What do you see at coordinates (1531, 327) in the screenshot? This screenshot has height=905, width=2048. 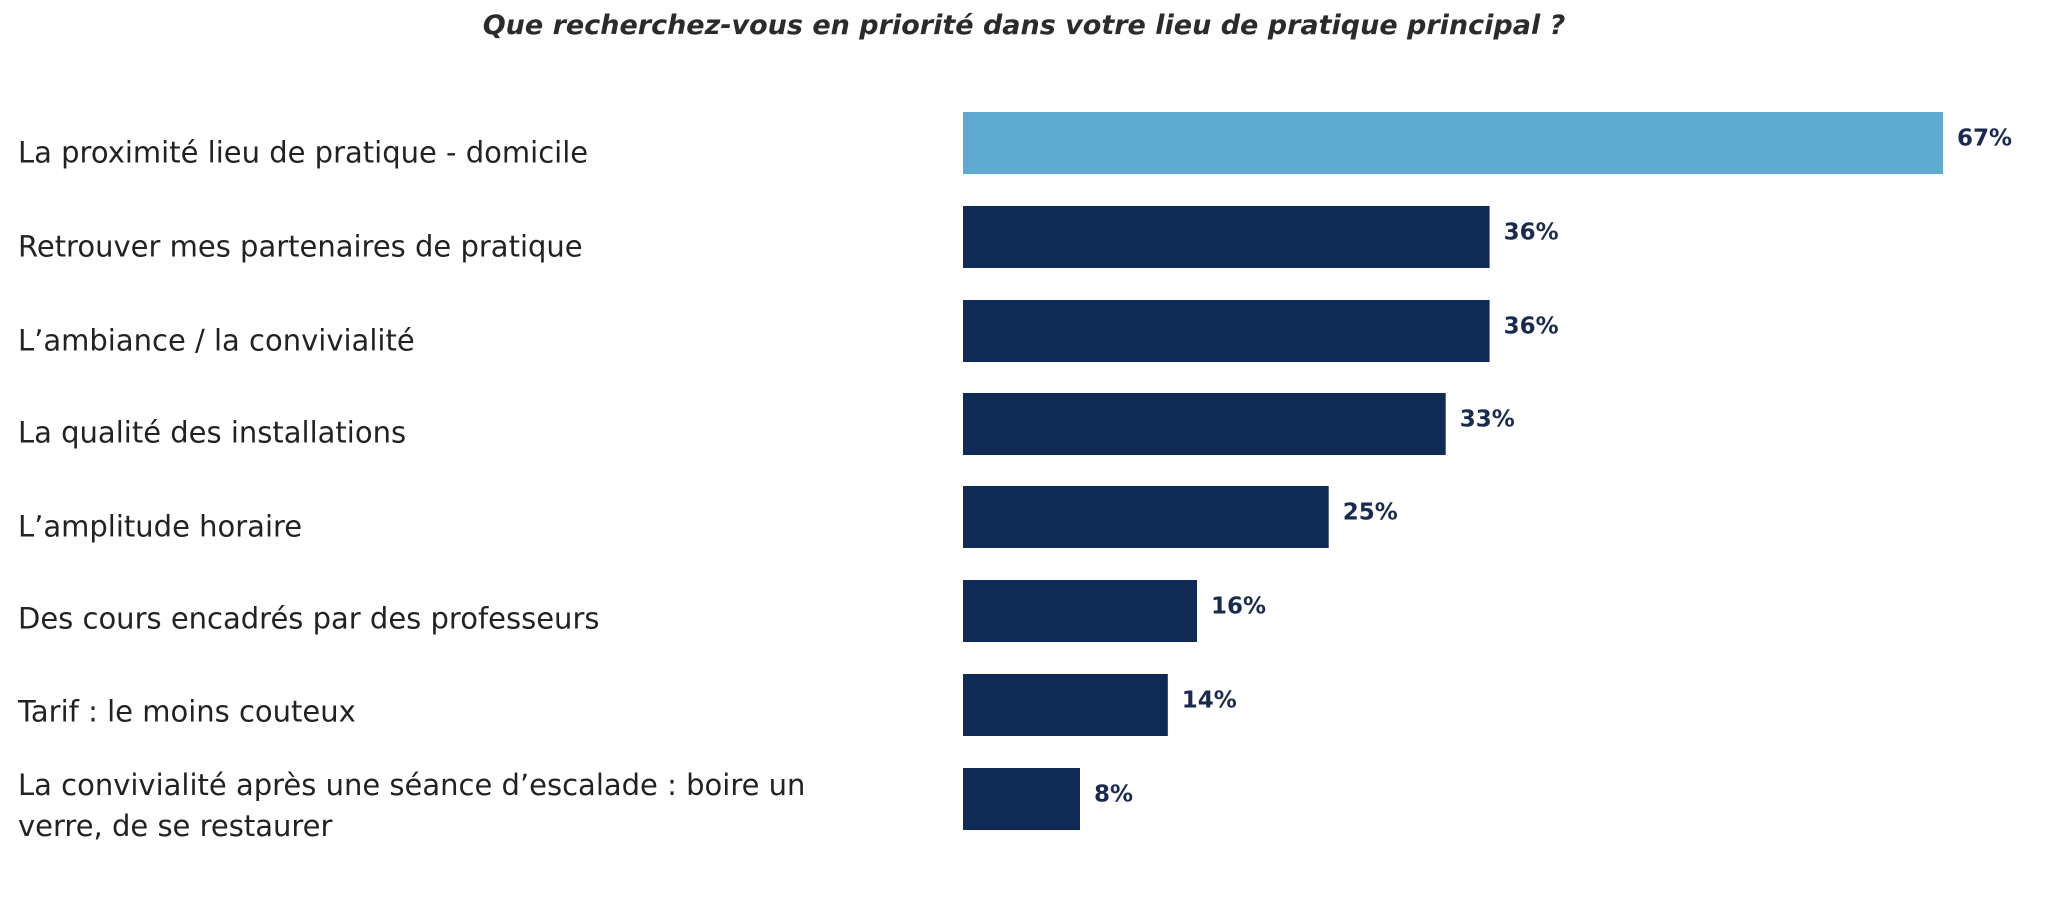 I see `bar-value-label-2: 36%` at bounding box center [1531, 327].